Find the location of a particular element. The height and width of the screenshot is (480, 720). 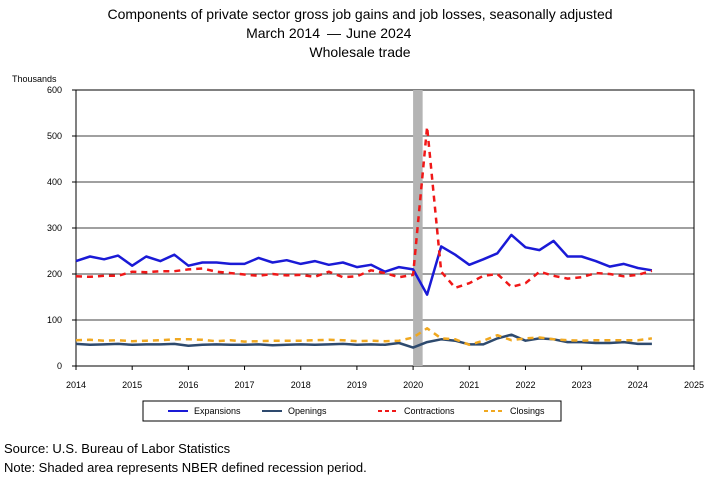

legend-label-contractions: Contractions is located at coordinates (429, 411).